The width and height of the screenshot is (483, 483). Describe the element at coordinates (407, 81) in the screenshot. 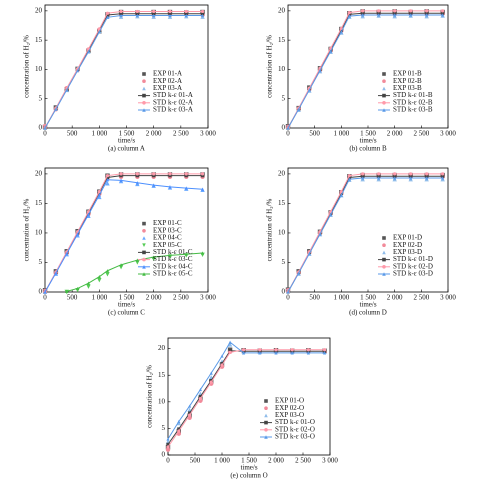

I see `legend-label: EXP 02-B` at that location.